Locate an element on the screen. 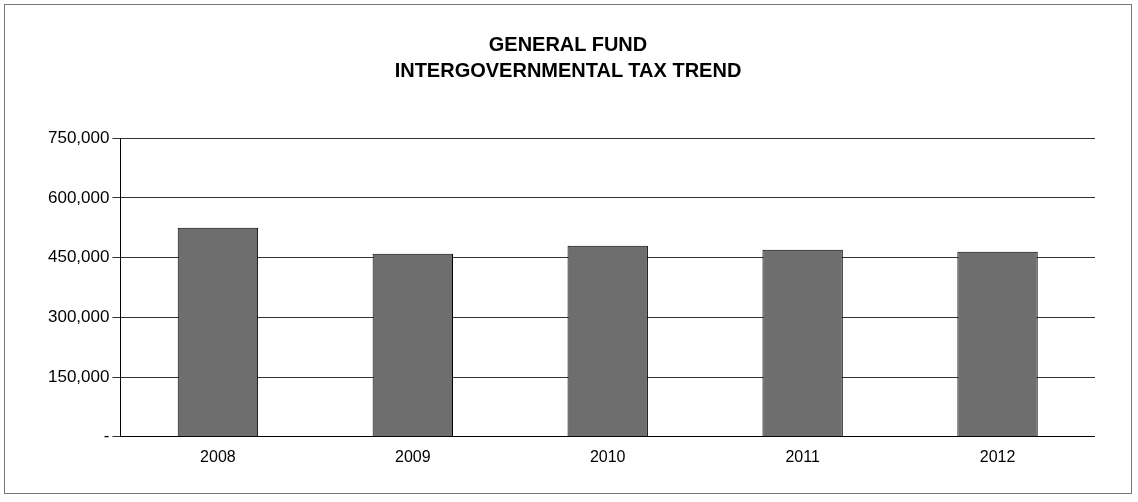 The width and height of the screenshot is (1138, 502). x-tick-label: 2008 is located at coordinates (218, 456).